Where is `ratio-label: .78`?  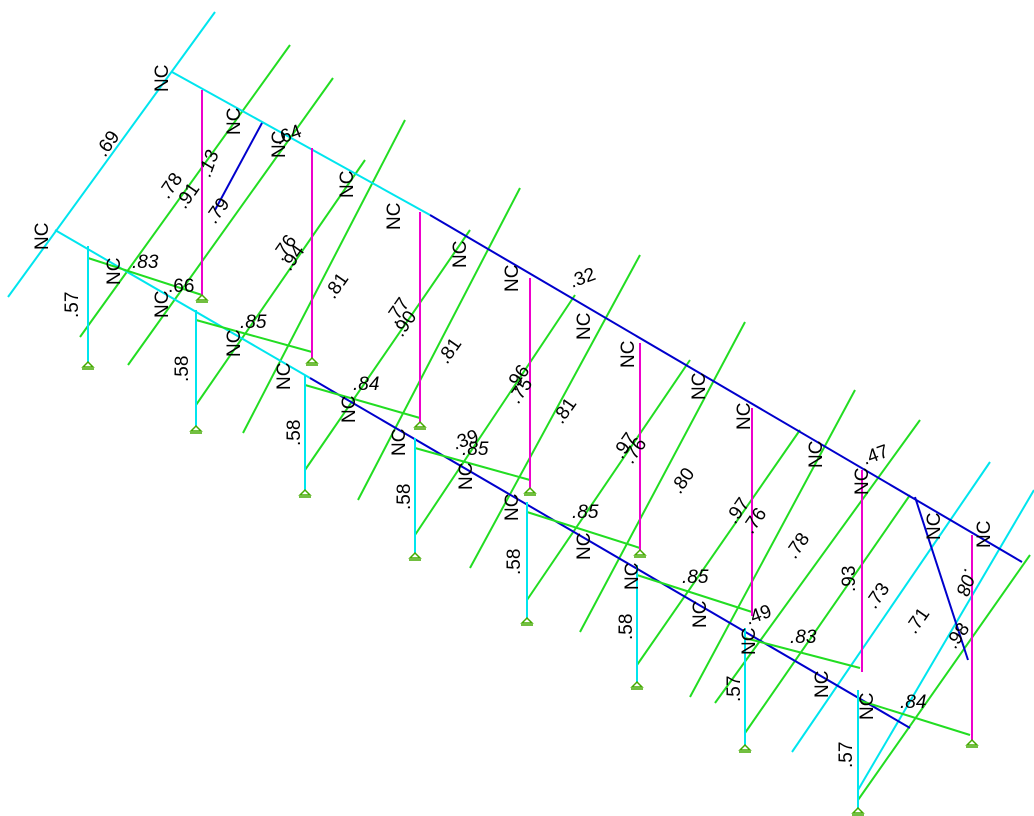 ratio-label: .78 is located at coordinates (798, 546).